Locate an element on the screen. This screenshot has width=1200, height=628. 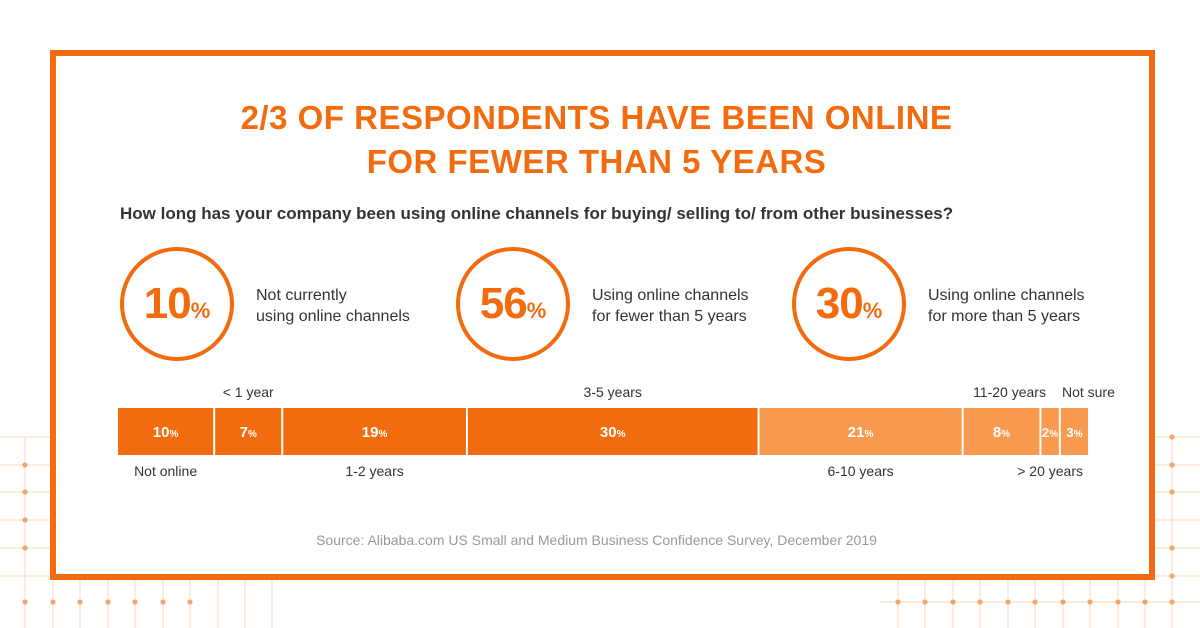
data-label: 21% is located at coordinates (861, 432).